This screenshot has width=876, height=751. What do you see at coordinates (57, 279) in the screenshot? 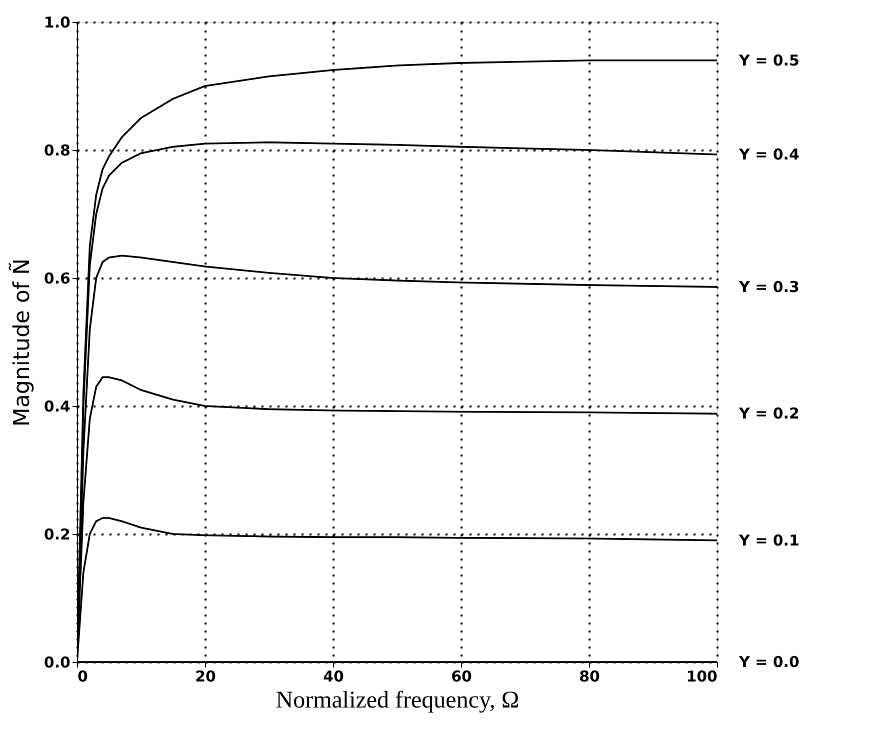
I see `y-tick-label: 0.6` at bounding box center [57, 279].